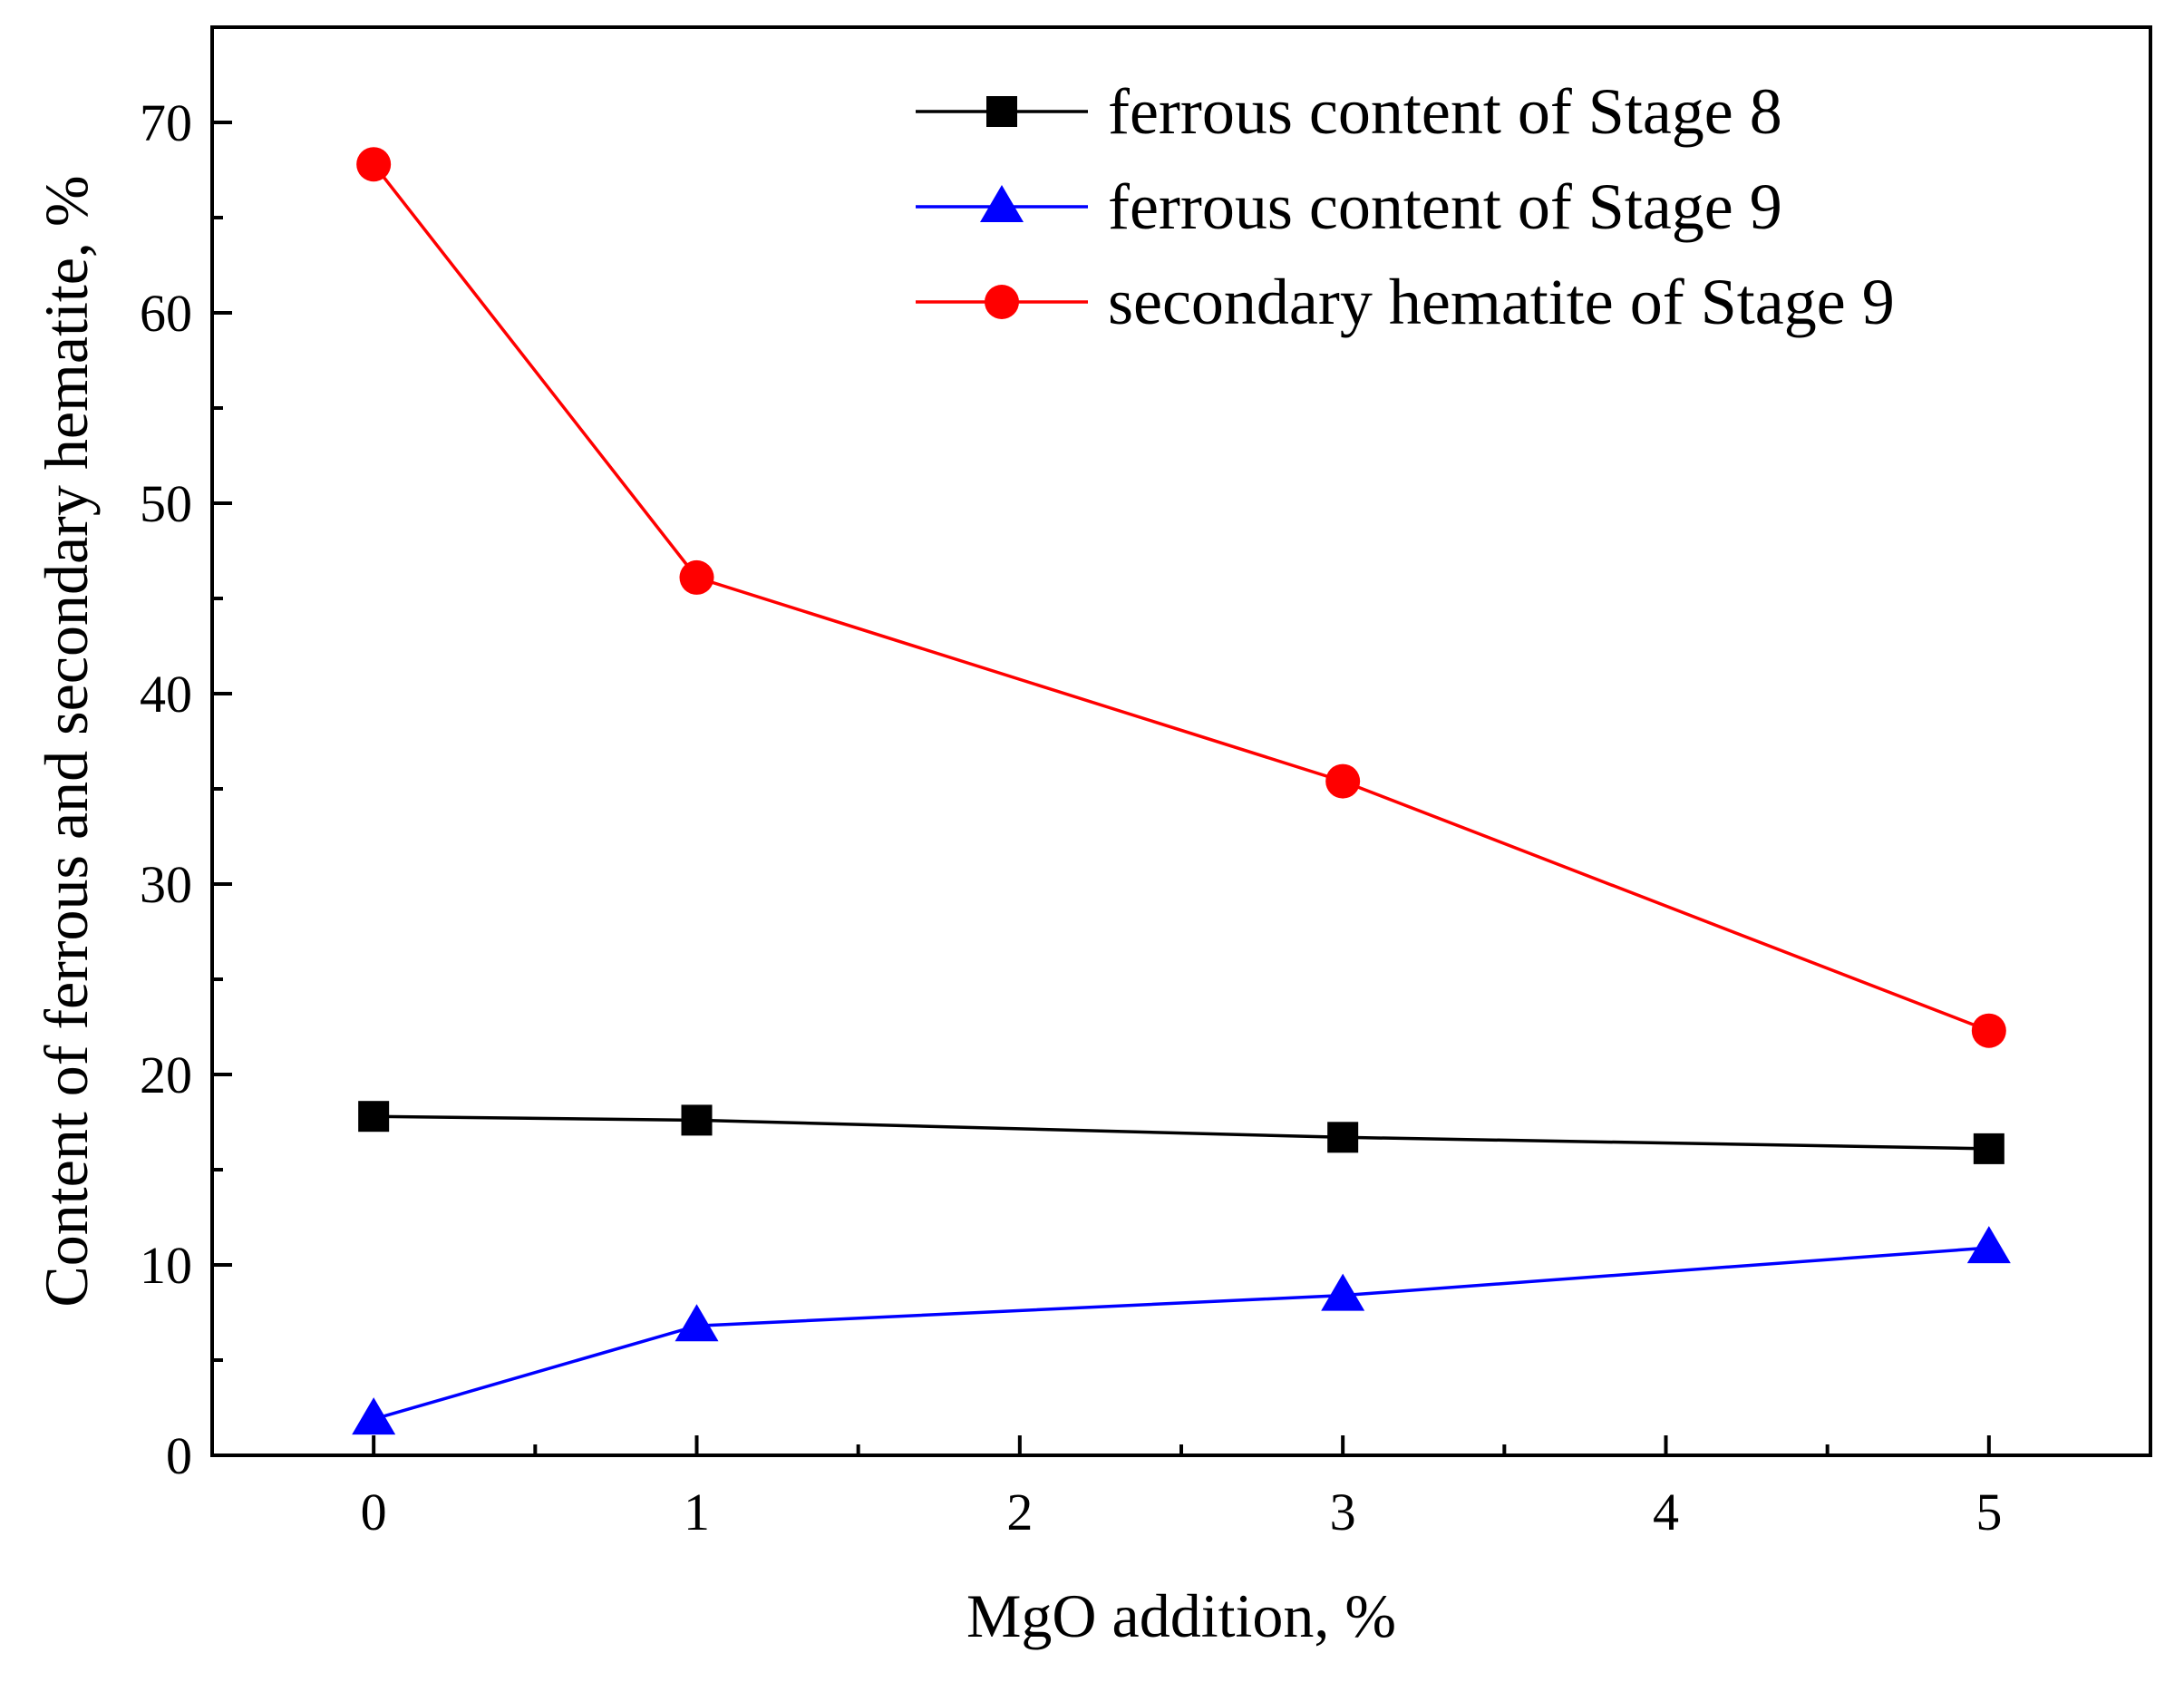  Describe the element at coordinates (166, 313) in the screenshot. I see `y-tick-label: 60` at that location.